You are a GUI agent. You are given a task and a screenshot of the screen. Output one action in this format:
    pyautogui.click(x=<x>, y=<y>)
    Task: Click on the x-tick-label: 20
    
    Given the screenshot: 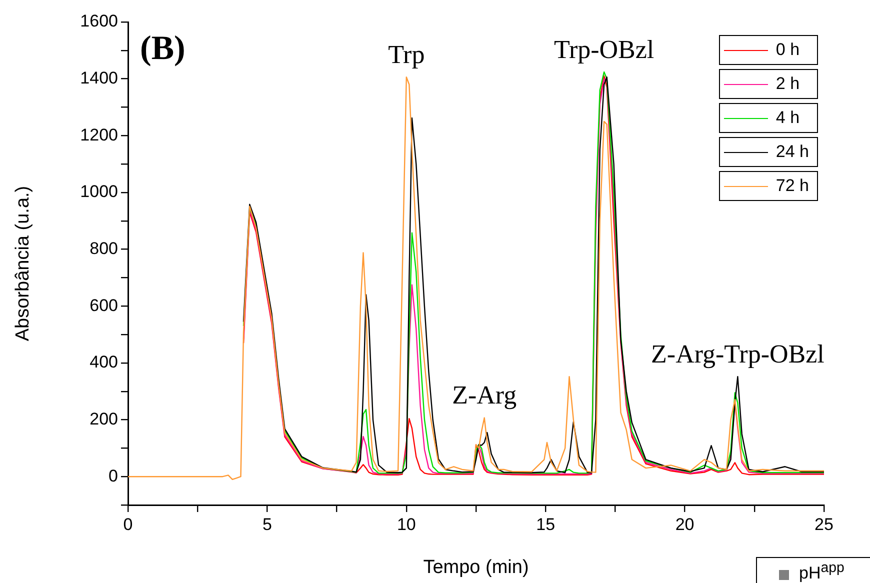 What is the action you would take?
    pyautogui.click(x=684, y=524)
    